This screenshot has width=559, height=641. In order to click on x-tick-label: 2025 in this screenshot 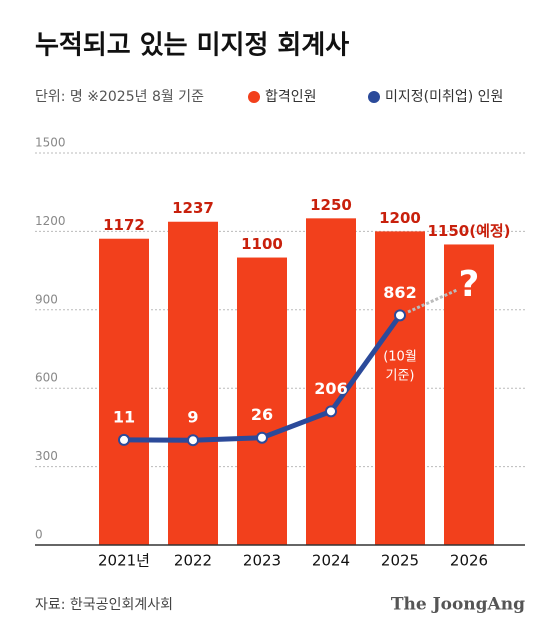, I will do `click(400, 561)`.